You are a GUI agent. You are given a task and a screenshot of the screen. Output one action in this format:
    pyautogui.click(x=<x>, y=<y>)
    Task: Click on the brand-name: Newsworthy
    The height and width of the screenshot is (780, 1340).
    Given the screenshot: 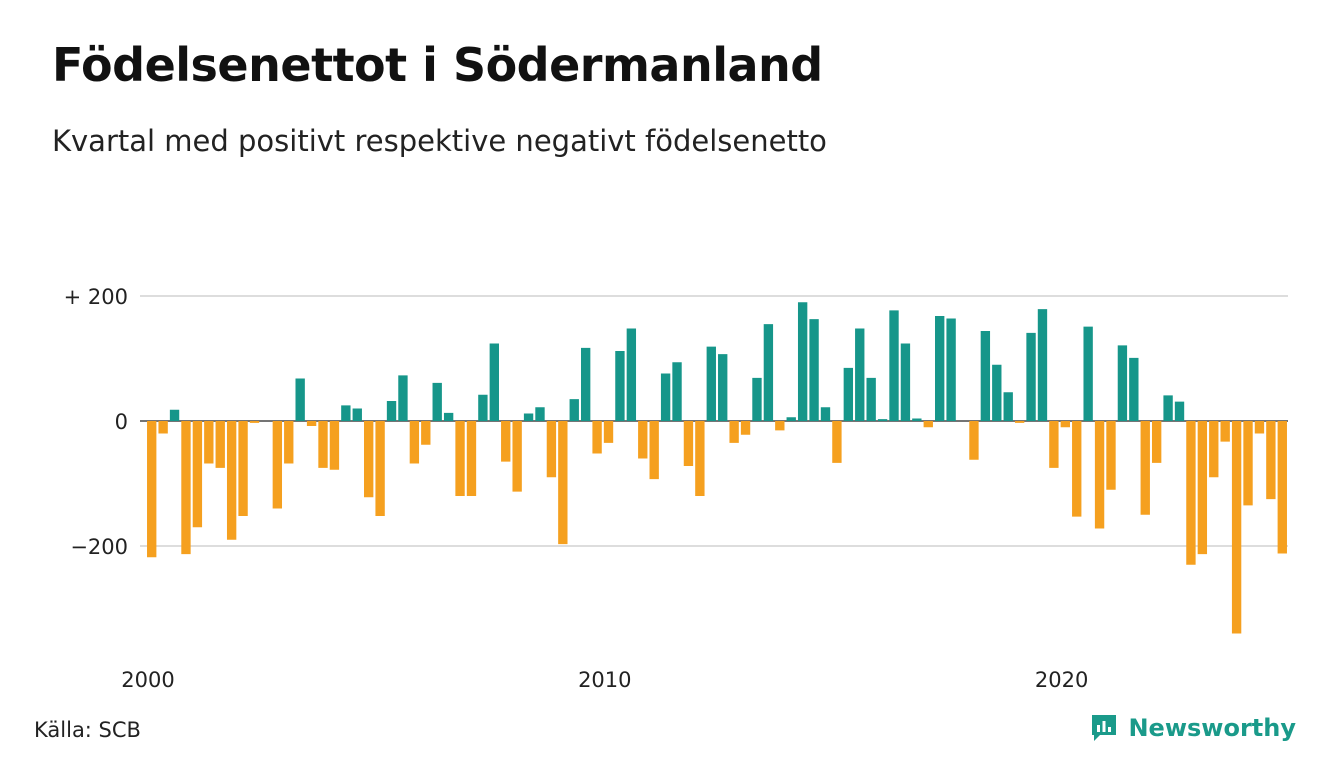 What is the action you would take?
    pyautogui.click(x=1212, y=728)
    